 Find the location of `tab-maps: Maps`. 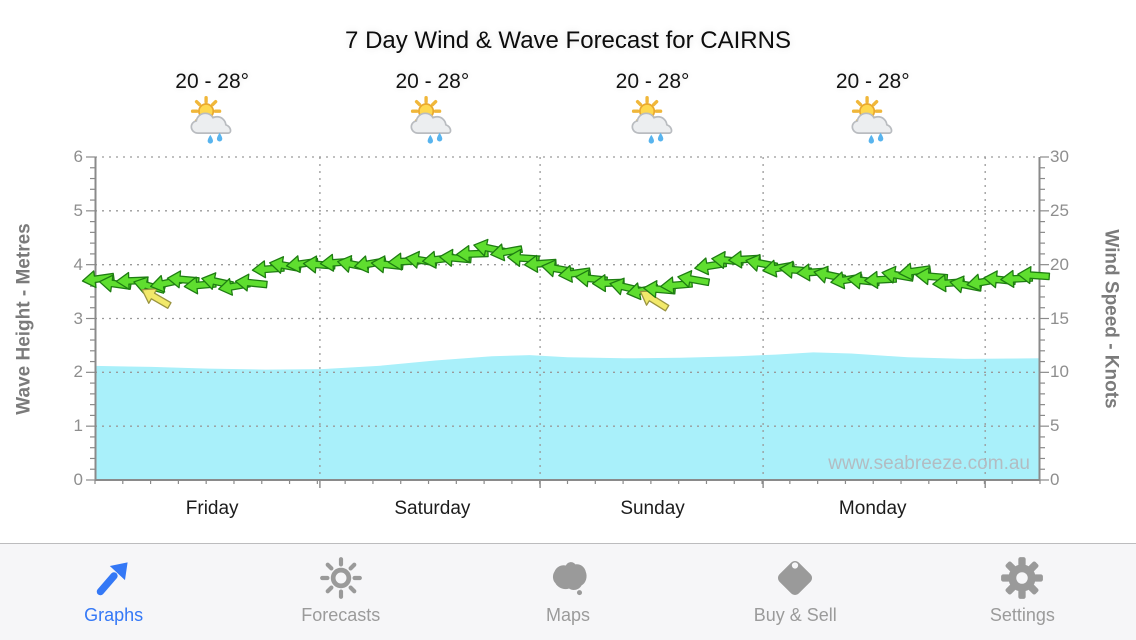

tab-maps: Maps is located at coordinates (567, 592).